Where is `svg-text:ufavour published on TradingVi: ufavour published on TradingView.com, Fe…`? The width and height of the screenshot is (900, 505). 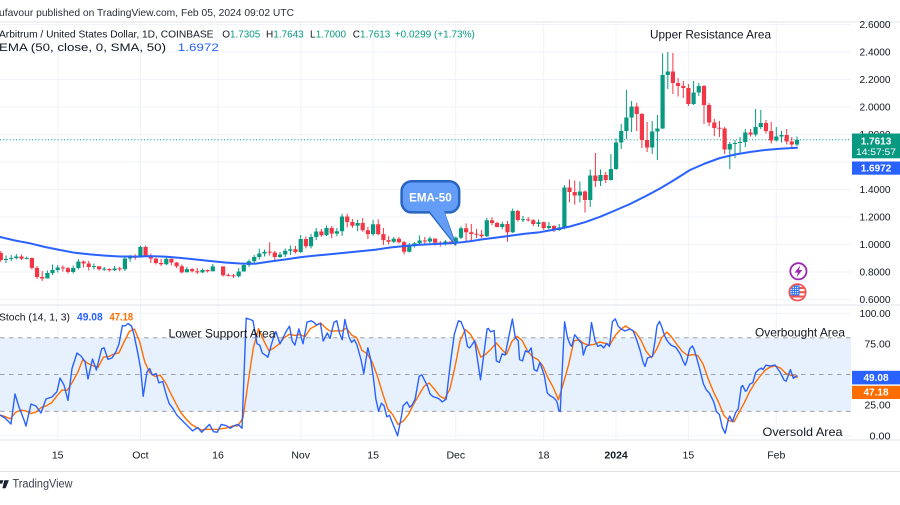
svg-text:ufavour published on TradingVi: ufavour published on TradingView.com, Fe… is located at coordinates (147, 13).